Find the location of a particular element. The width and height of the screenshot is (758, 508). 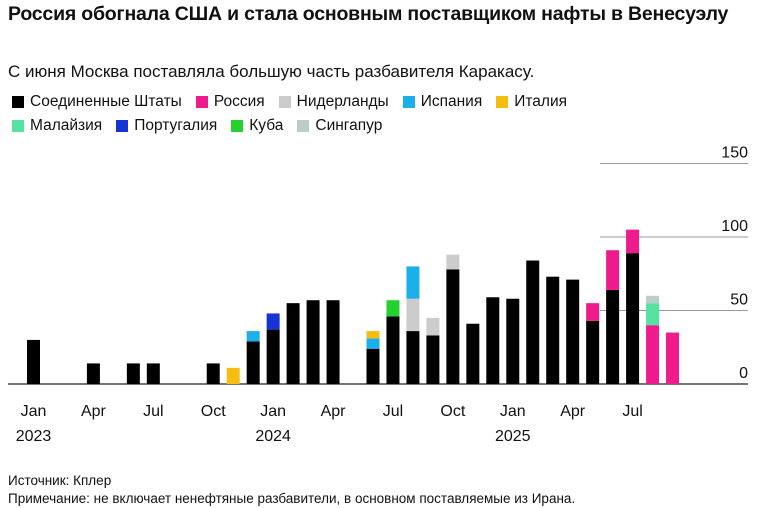

legend-item: Нидерланды is located at coordinates (333, 102).